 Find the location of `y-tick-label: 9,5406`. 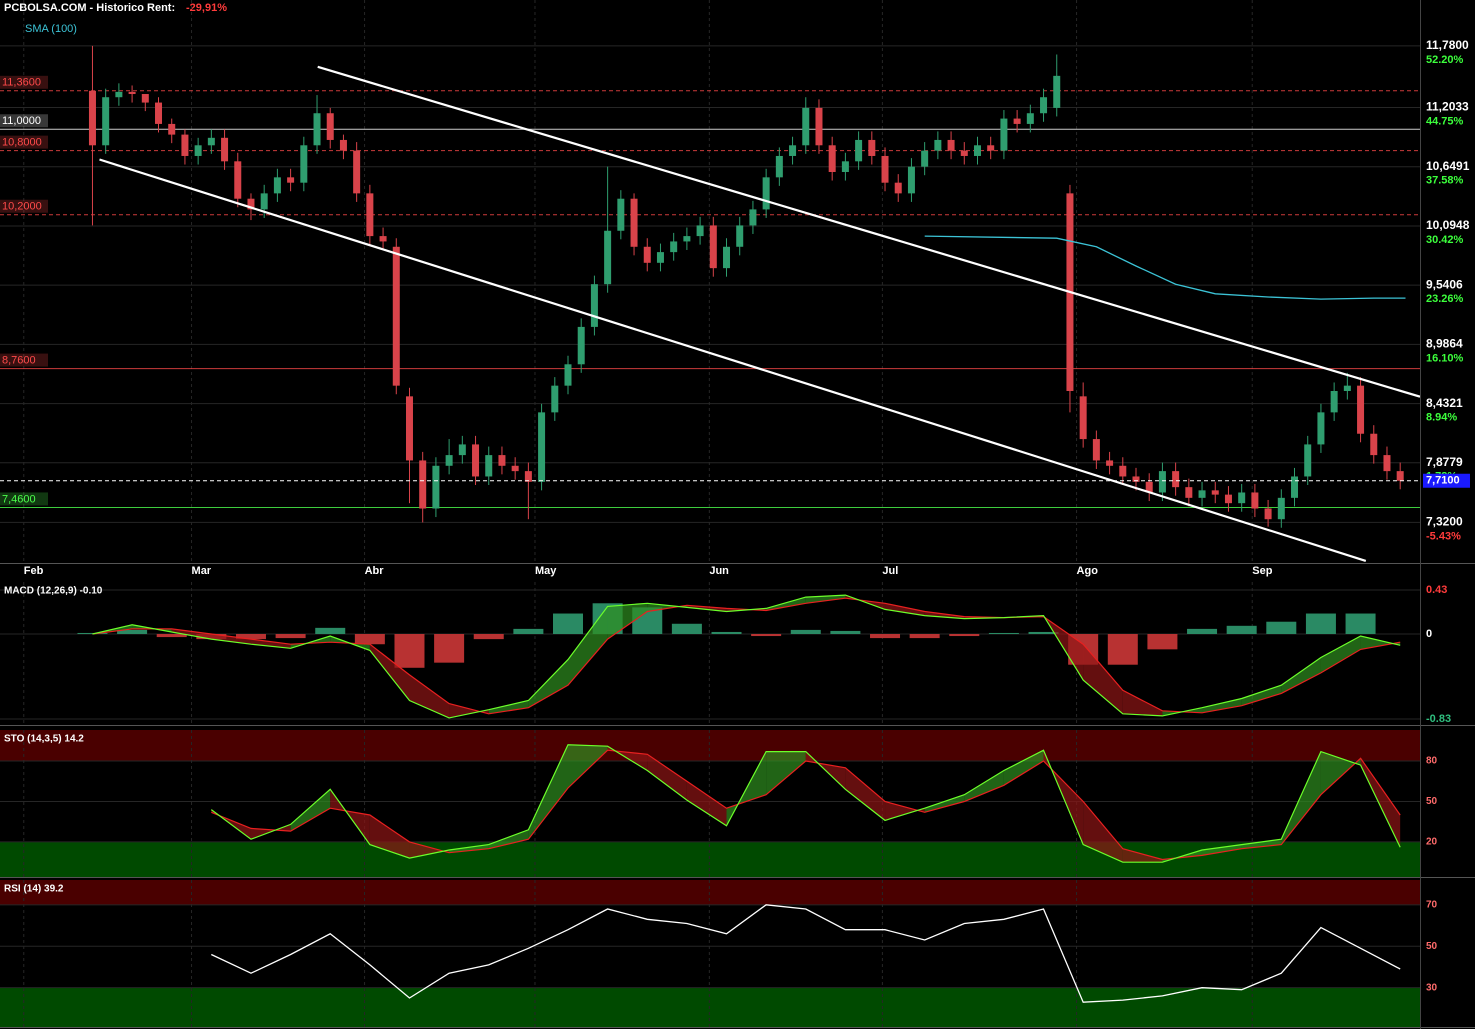

y-tick-label: 9,5406 is located at coordinates (1444, 284).